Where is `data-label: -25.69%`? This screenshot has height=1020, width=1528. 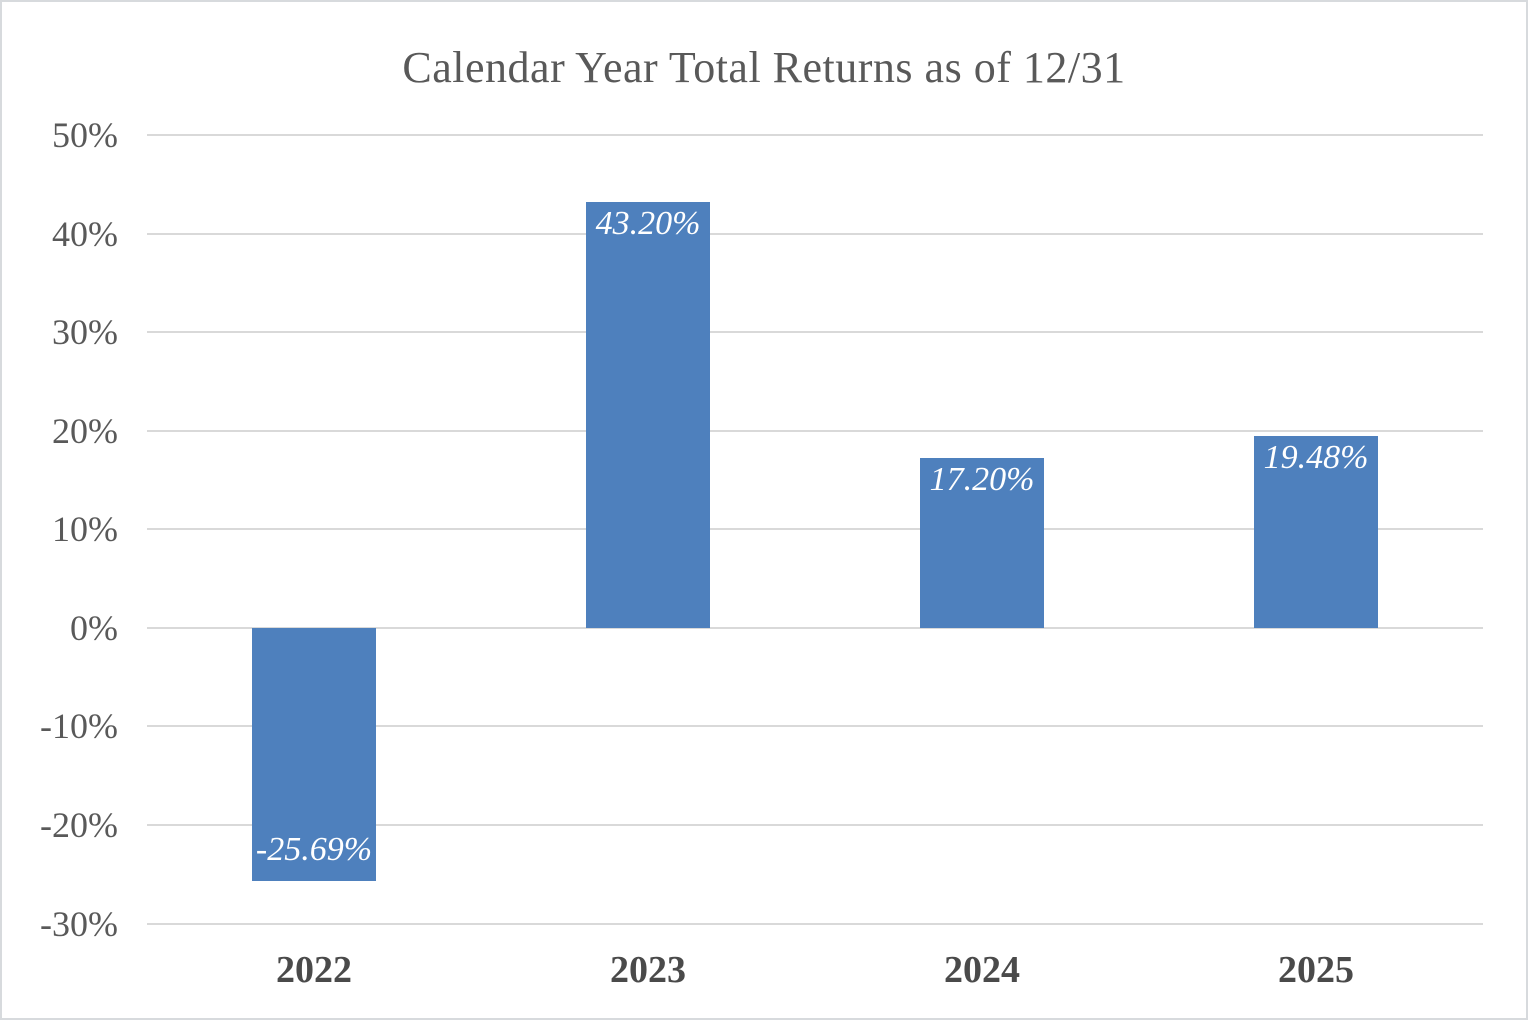
data-label: -25.69% is located at coordinates (314, 850).